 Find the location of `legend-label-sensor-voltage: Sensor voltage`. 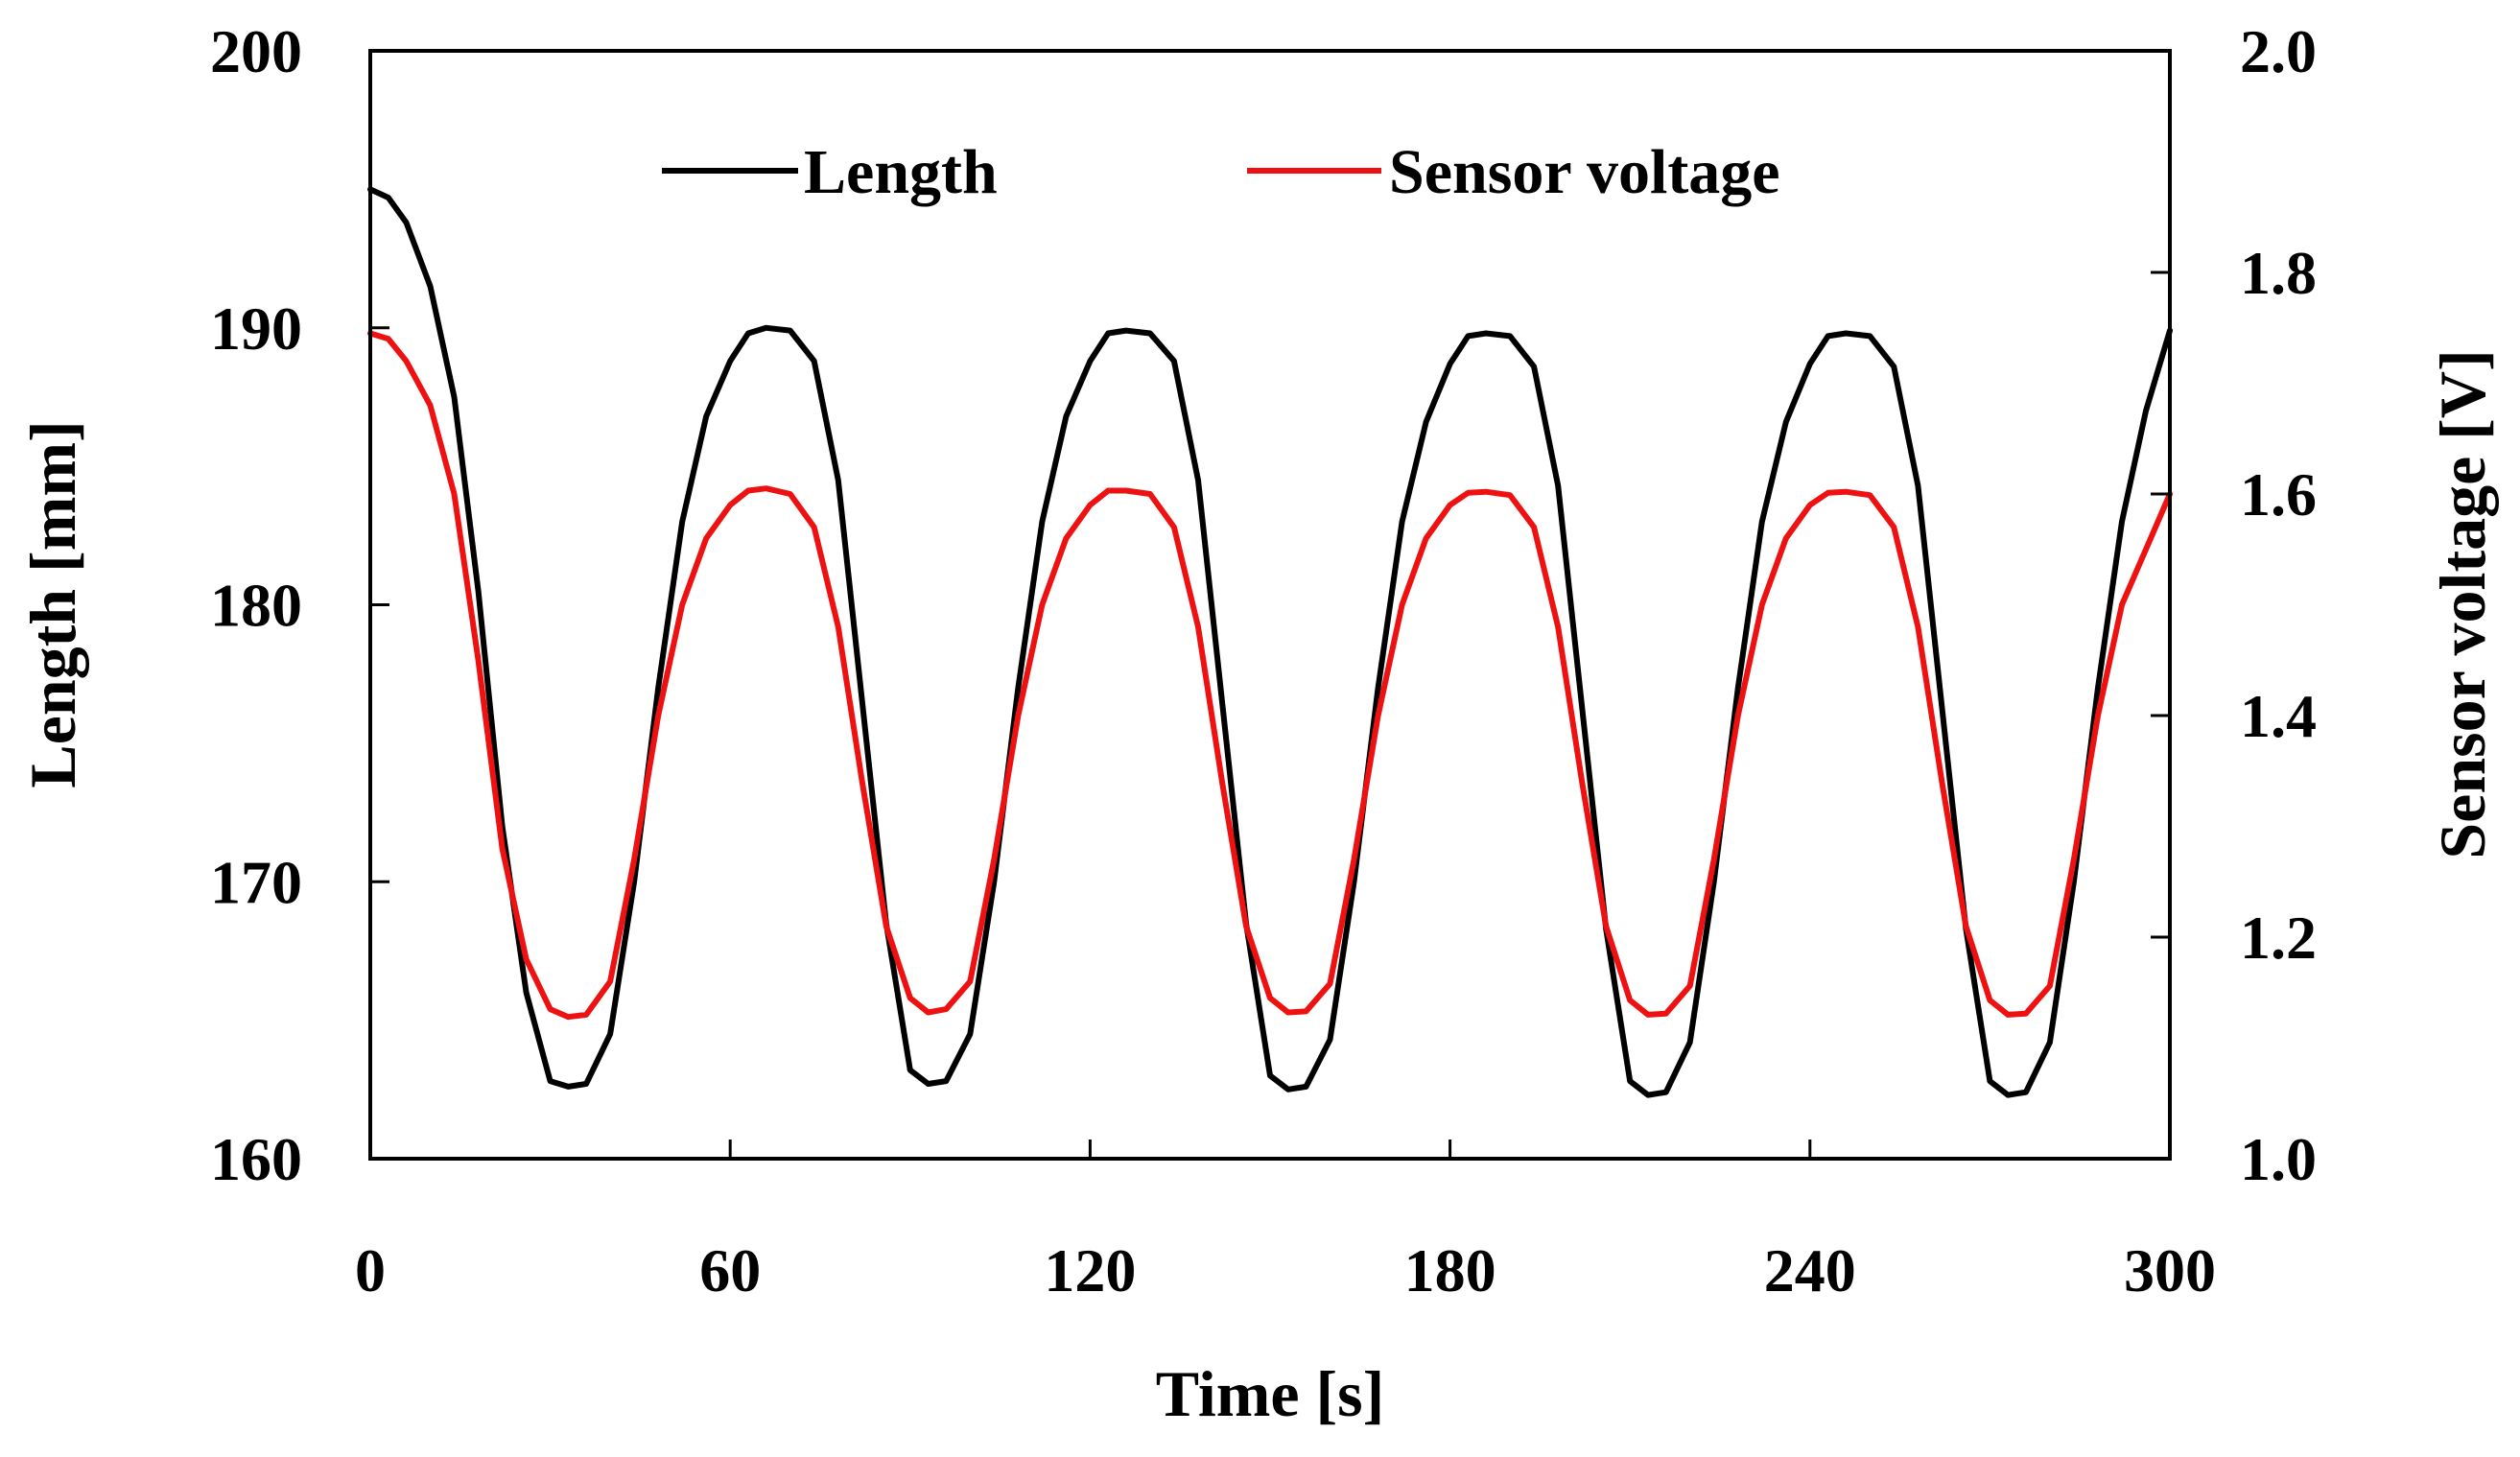

legend-label-sensor-voltage: Sensor voltage is located at coordinates (1584, 172).